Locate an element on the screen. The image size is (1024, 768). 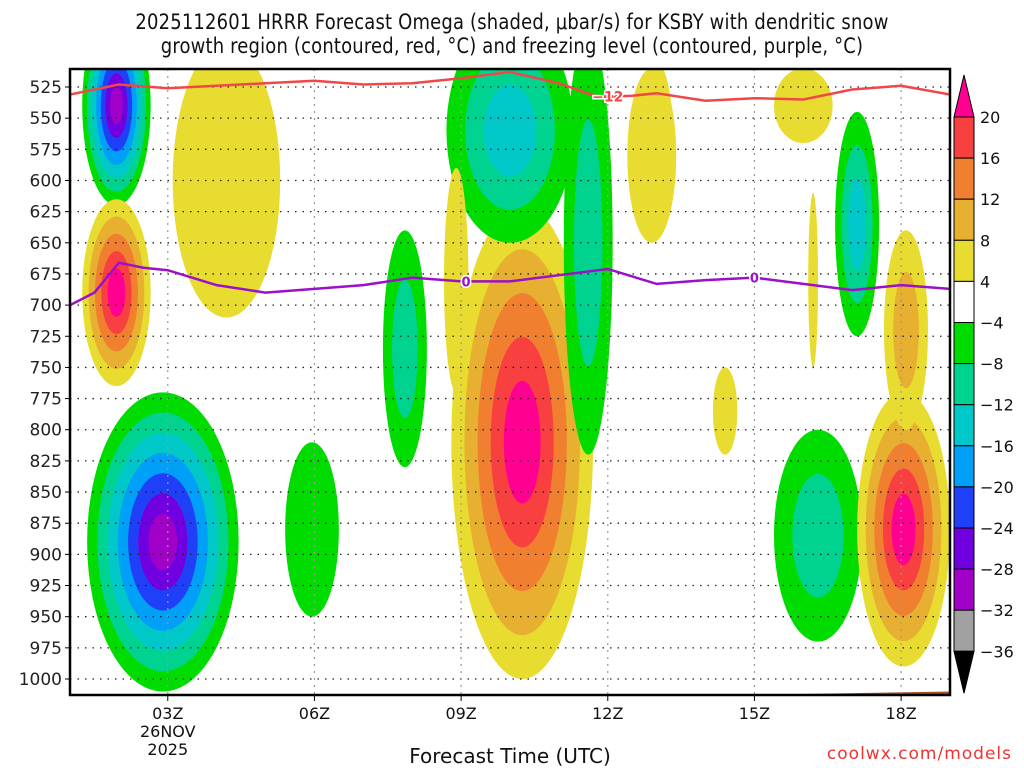
y-tick-label-875: 875 is located at coordinates (46, 524).